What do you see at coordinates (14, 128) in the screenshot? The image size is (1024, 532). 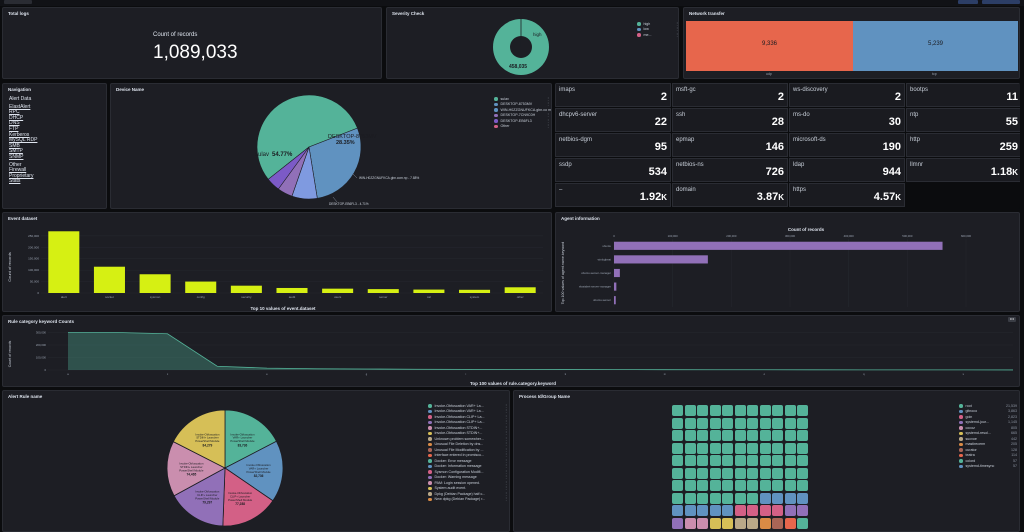 I see `nav-link: FTP` at bounding box center [14, 128].